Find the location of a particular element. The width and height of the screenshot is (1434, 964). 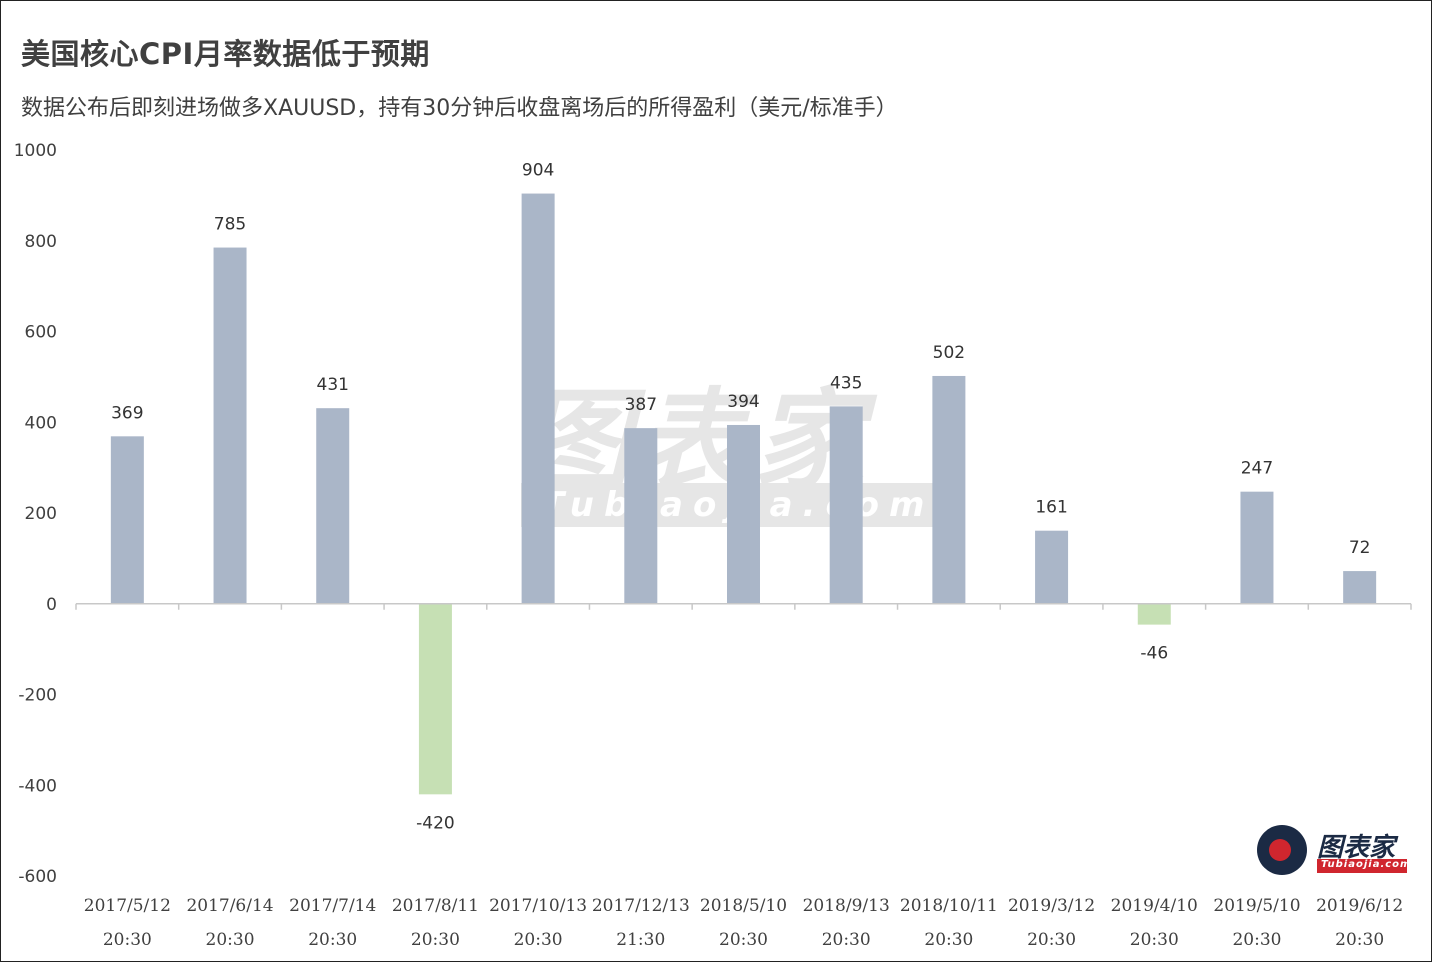

data-label: 369 is located at coordinates (127, 413).